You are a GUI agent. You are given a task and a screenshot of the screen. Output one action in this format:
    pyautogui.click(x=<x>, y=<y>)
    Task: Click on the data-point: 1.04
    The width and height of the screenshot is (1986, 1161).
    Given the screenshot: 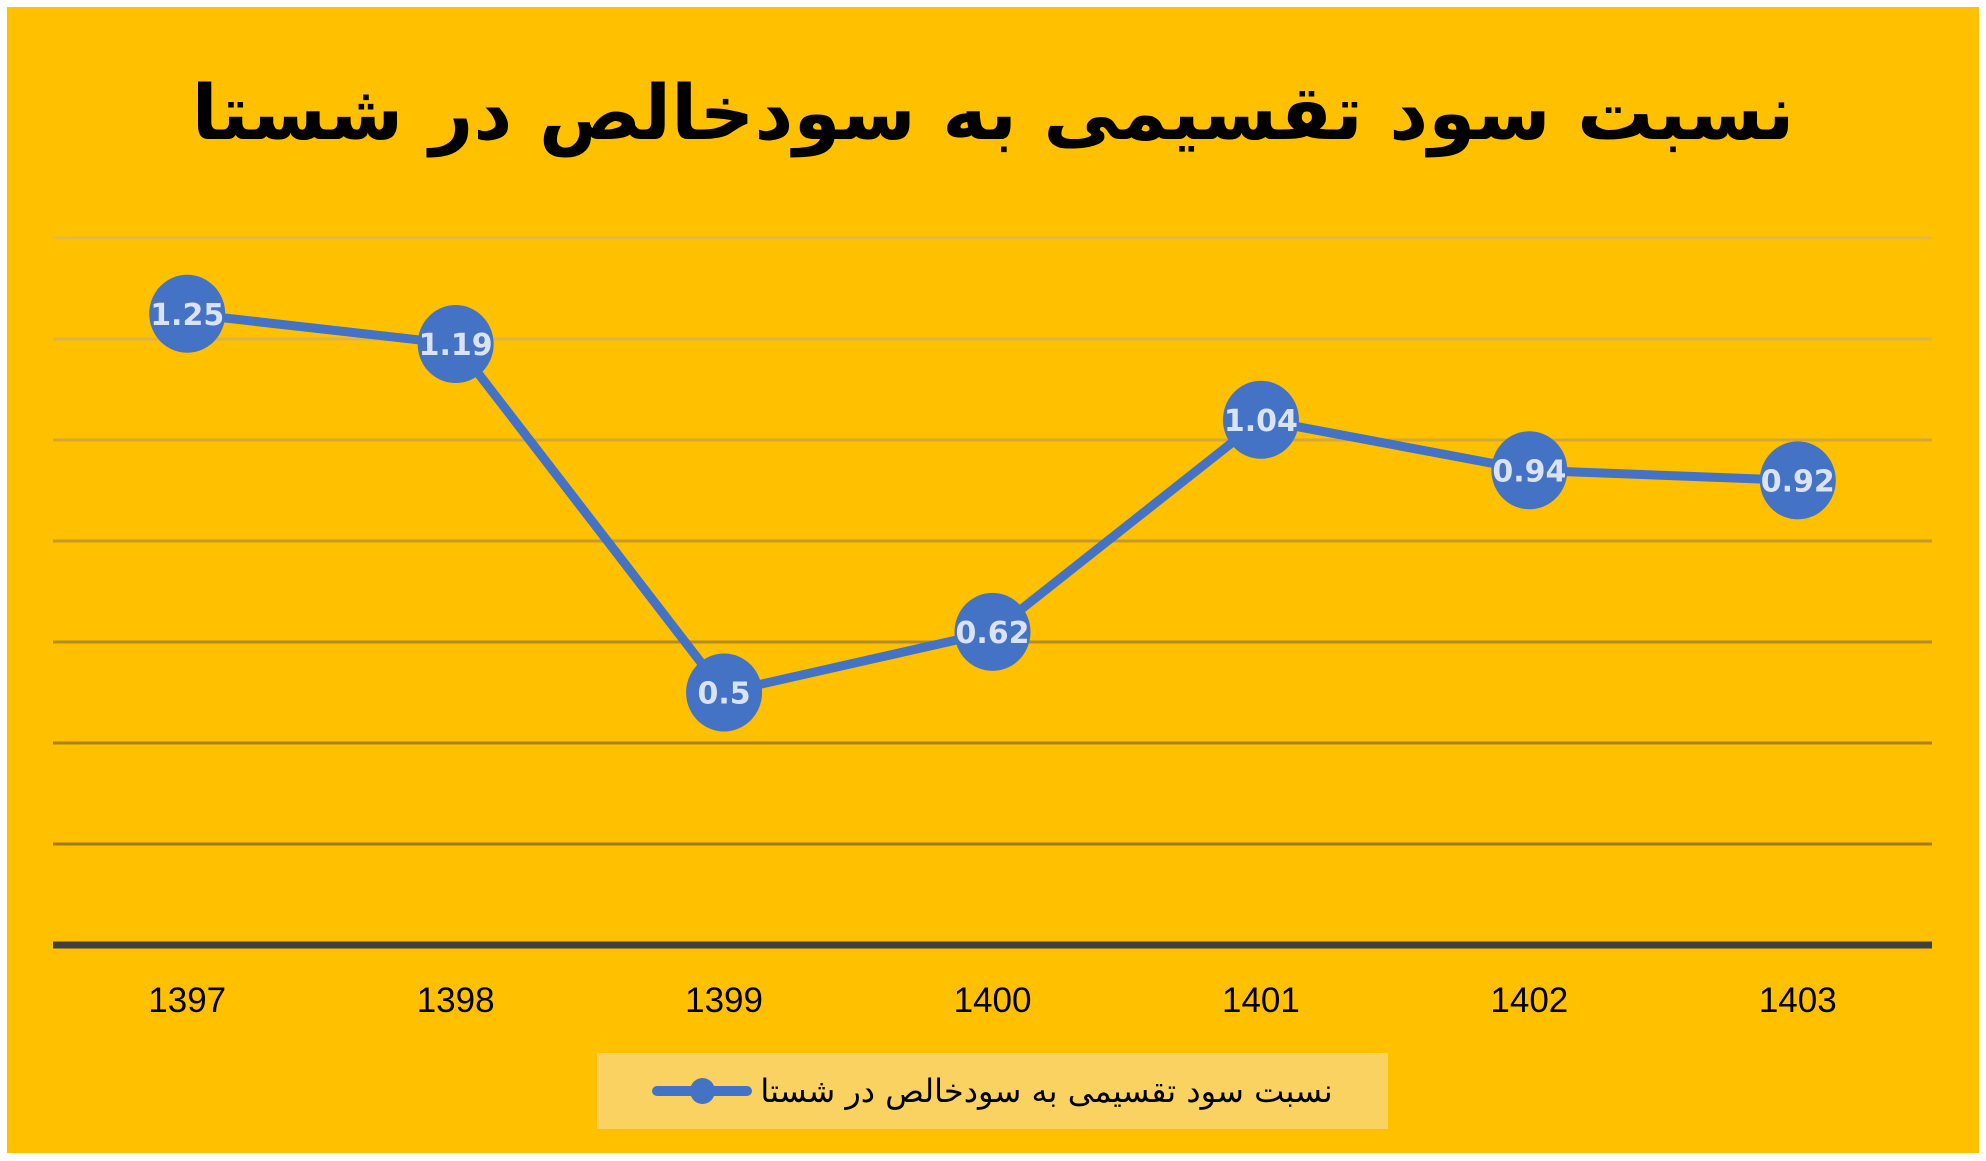 What is the action you would take?
    pyautogui.click(x=1260, y=419)
    